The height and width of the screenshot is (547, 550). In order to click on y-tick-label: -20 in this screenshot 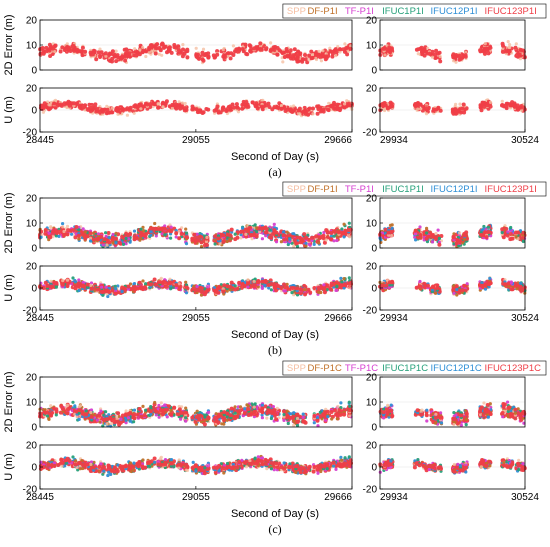, I will do `click(370, 311)`.